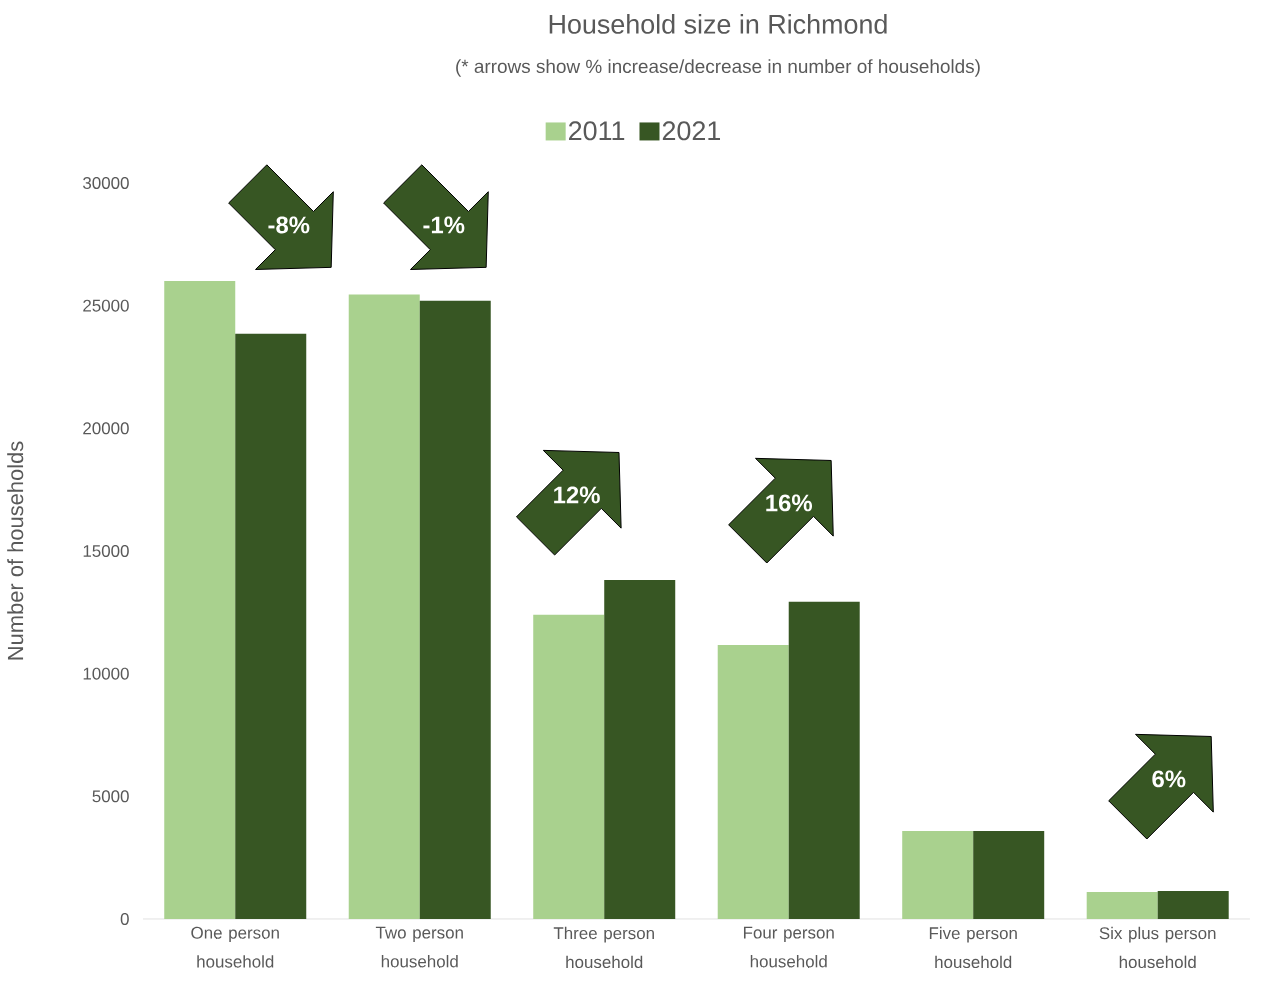  What do you see at coordinates (973, 947) in the screenshot?
I see `x-tick-label: Five person household` at bounding box center [973, 947].